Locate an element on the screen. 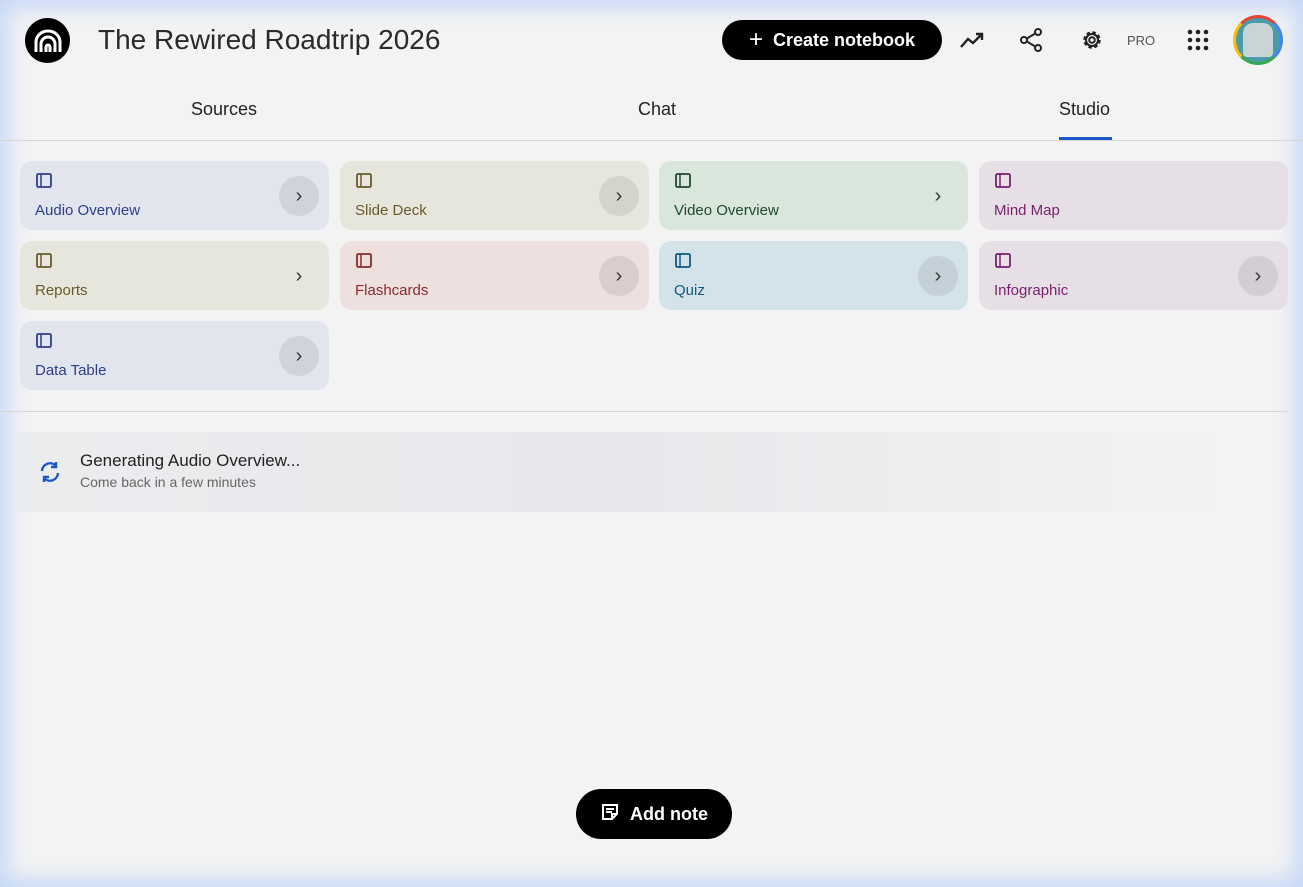 This screenshot has height=887, width=1303. active-tab-indicator is located at coordinates (1085, 138).